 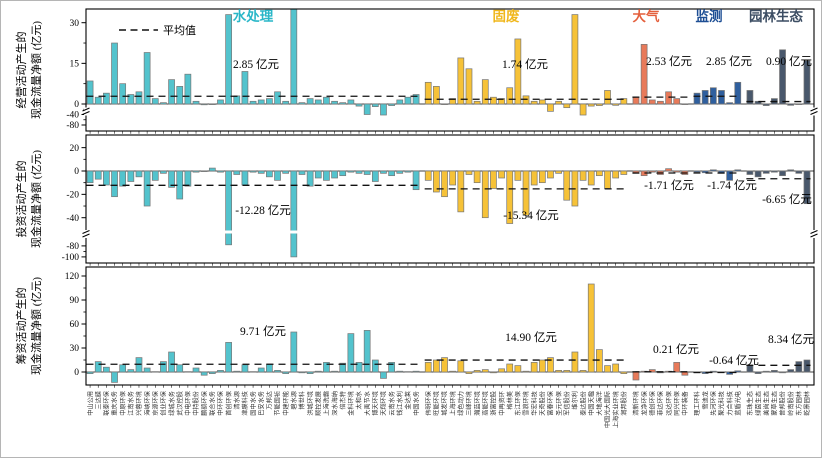 What do you see at coordinates (669, 403) in the screenshot?
I see `company-label: 远达环保` at bounding box center [669, 403].